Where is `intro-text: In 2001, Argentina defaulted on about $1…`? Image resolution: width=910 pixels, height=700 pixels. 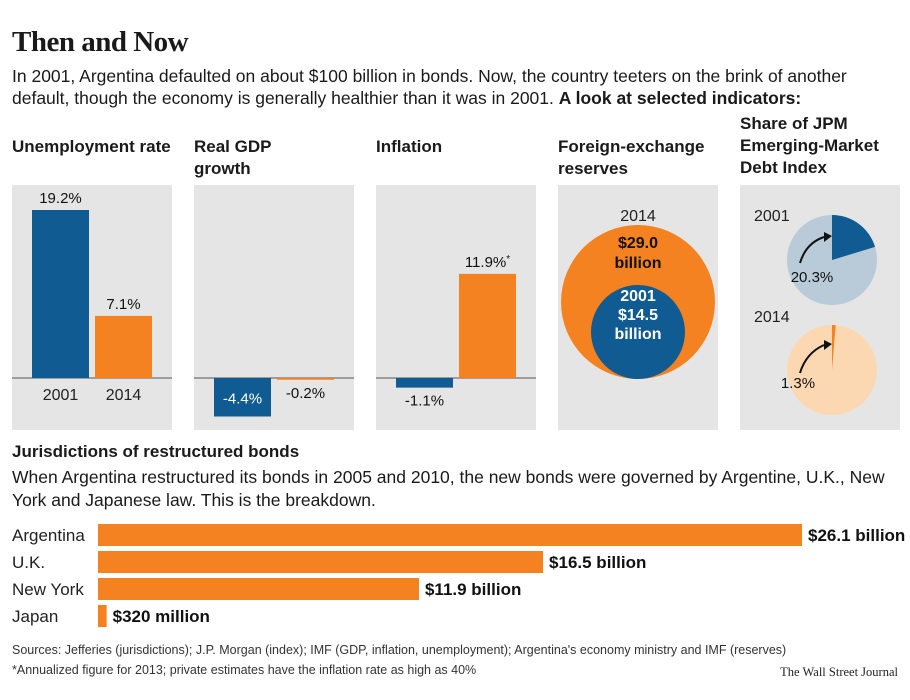
intro-text: In 2001, Argentina defaulted on about $1… is located at coordinates (457, 87).